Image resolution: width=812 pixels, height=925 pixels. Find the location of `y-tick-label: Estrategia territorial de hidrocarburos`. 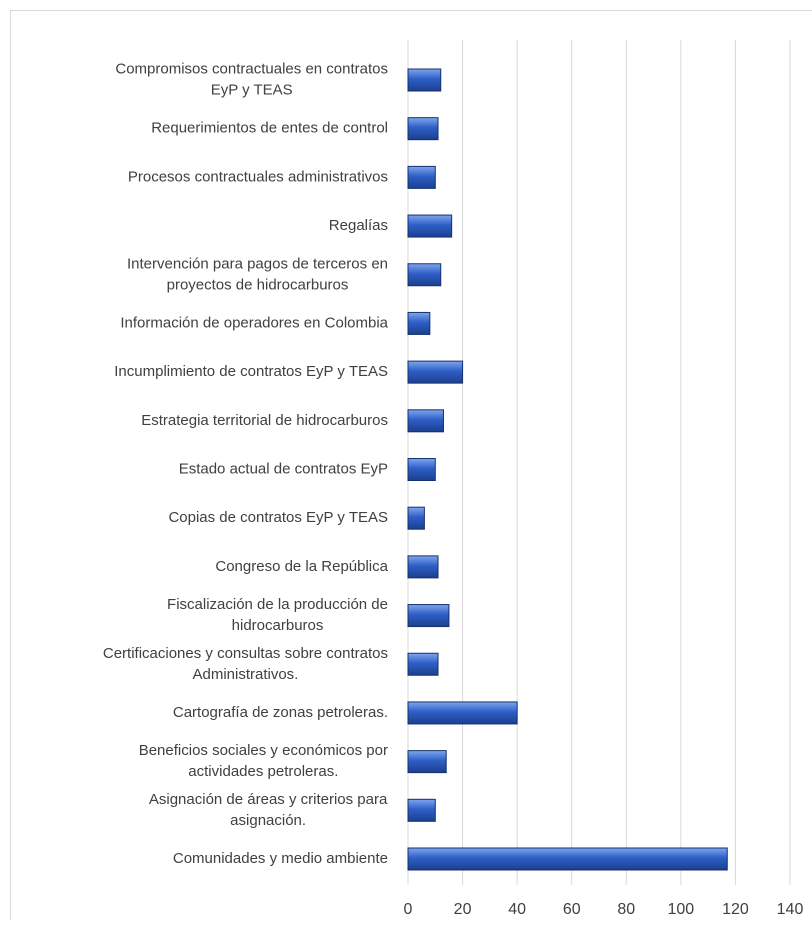

y-tick-label: Estrategia territorial de hidrocarburos is located at coordinates (264, 420).